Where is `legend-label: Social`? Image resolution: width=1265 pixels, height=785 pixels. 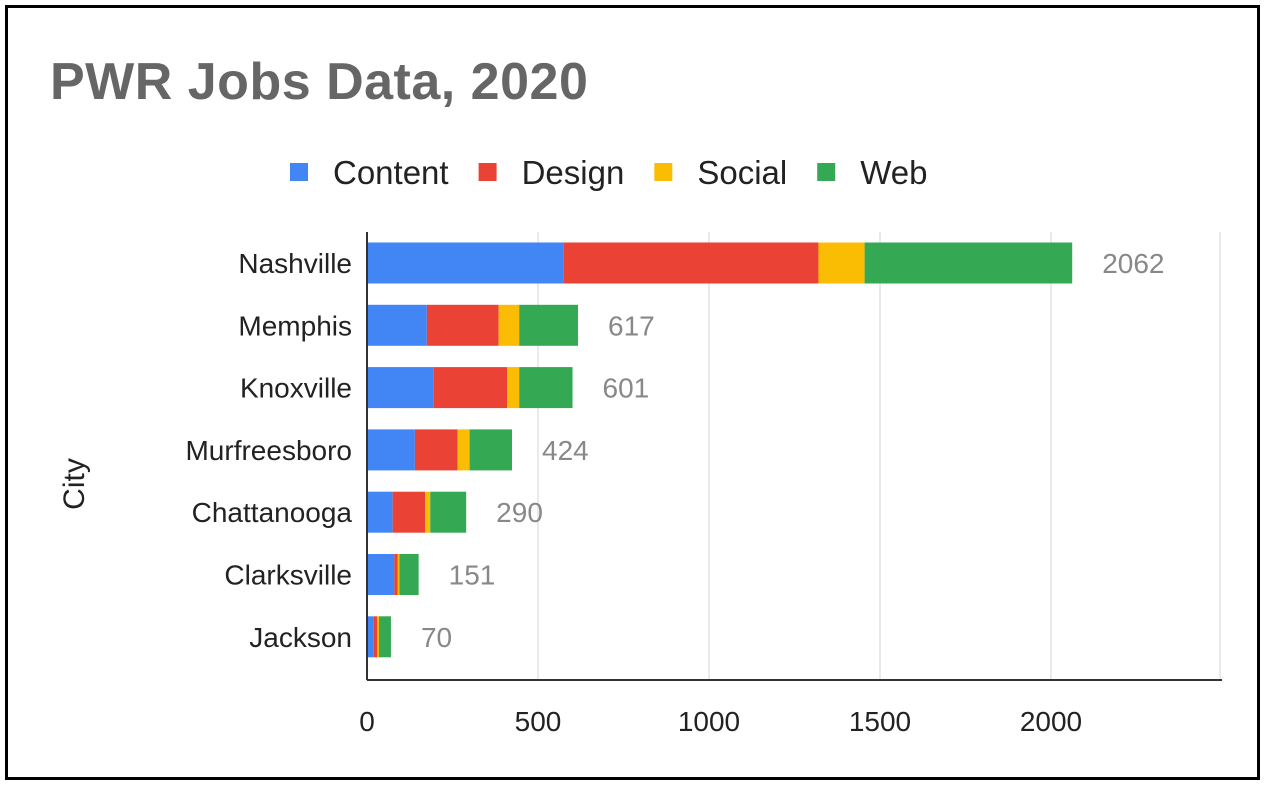 legend-label: Social is located at coordinates (742, 172).